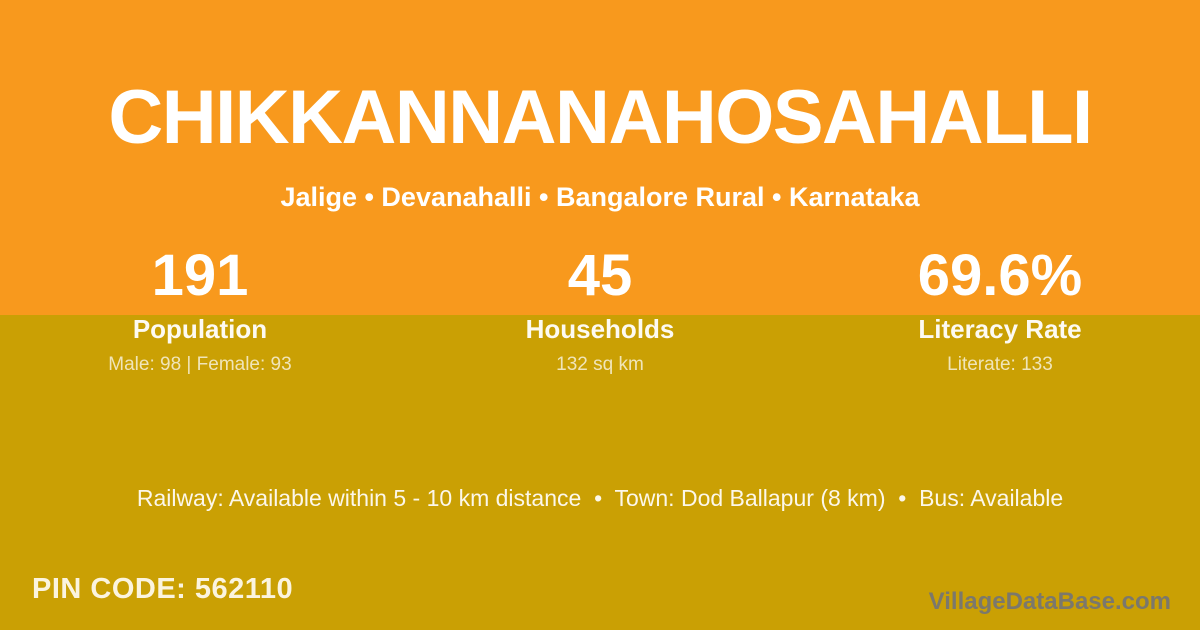 The image size is (1200, 630). Describe the element at coordinates (200, 329) in the screenshot. I see `population-label: Population` at that location.